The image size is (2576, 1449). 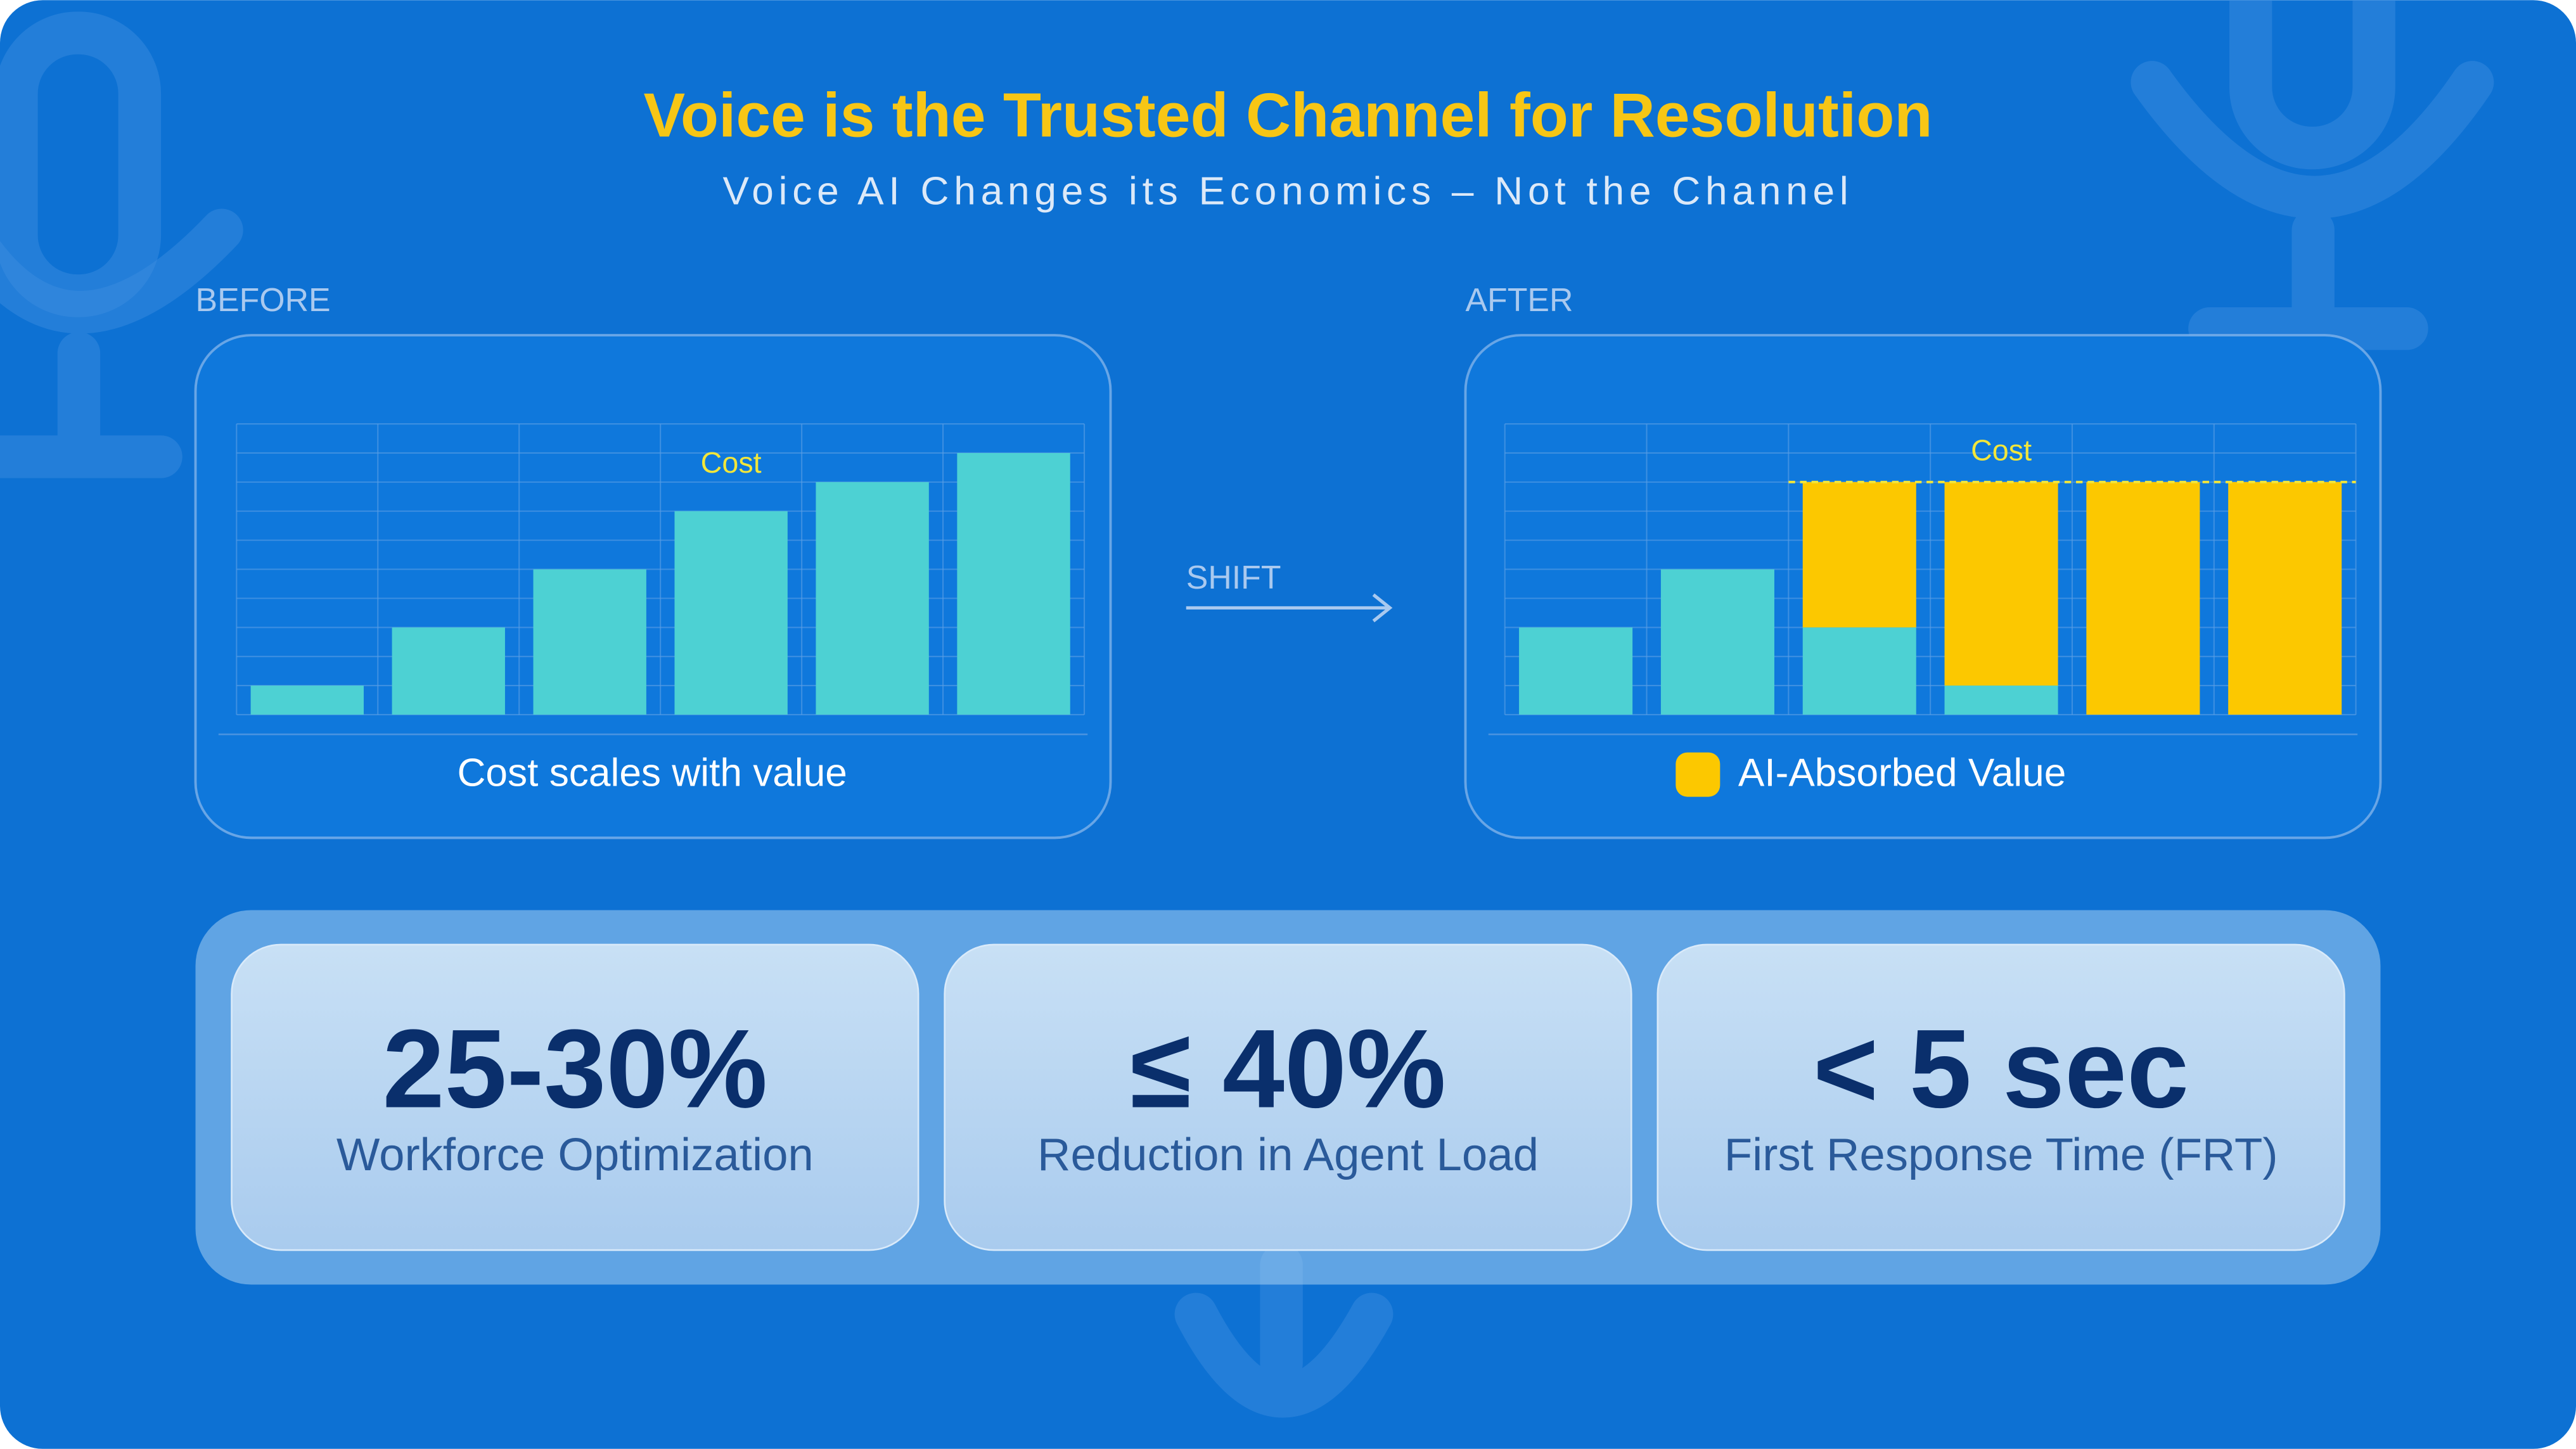 I want to click on legend-label: AI-Absorbed Value, so click(x=1902, y=773).